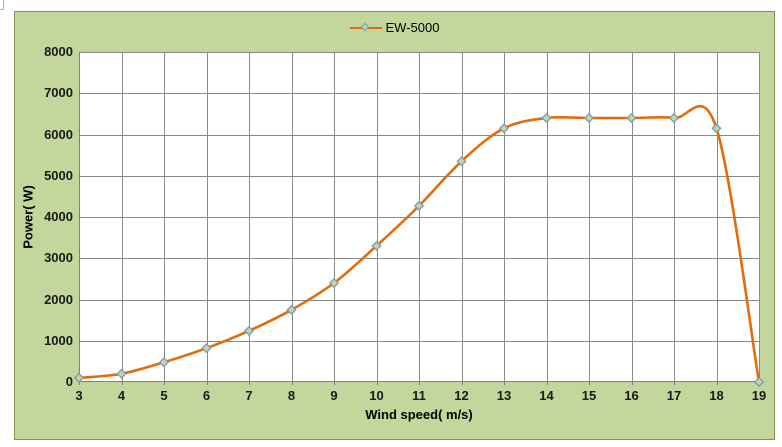 The image size is (782, 447). I want to click on y-axis-tick-label: 6000, so click(58, 134).